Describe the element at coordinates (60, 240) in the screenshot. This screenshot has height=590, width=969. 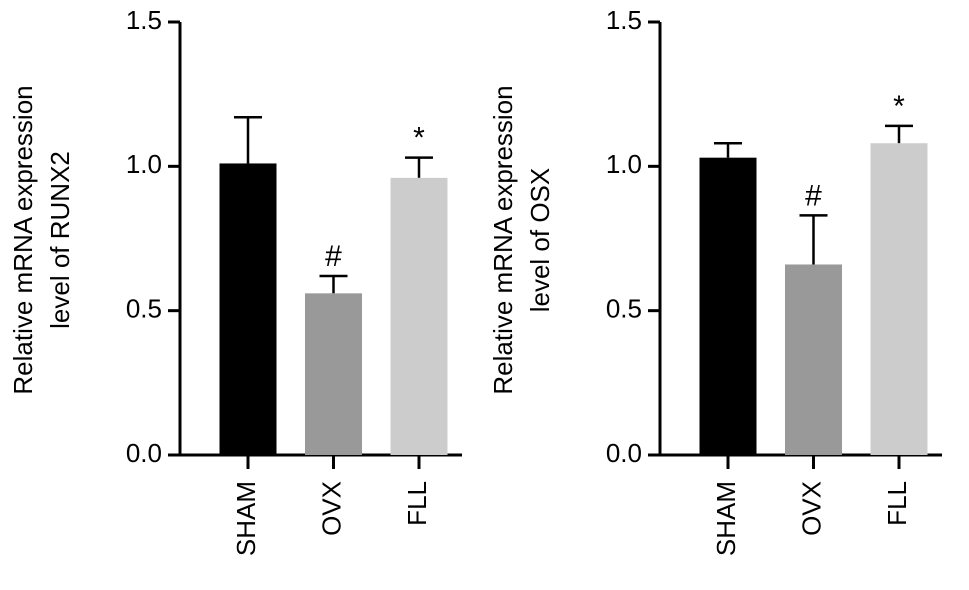
I see `y-axis-label: level of RUNX2` at that location.